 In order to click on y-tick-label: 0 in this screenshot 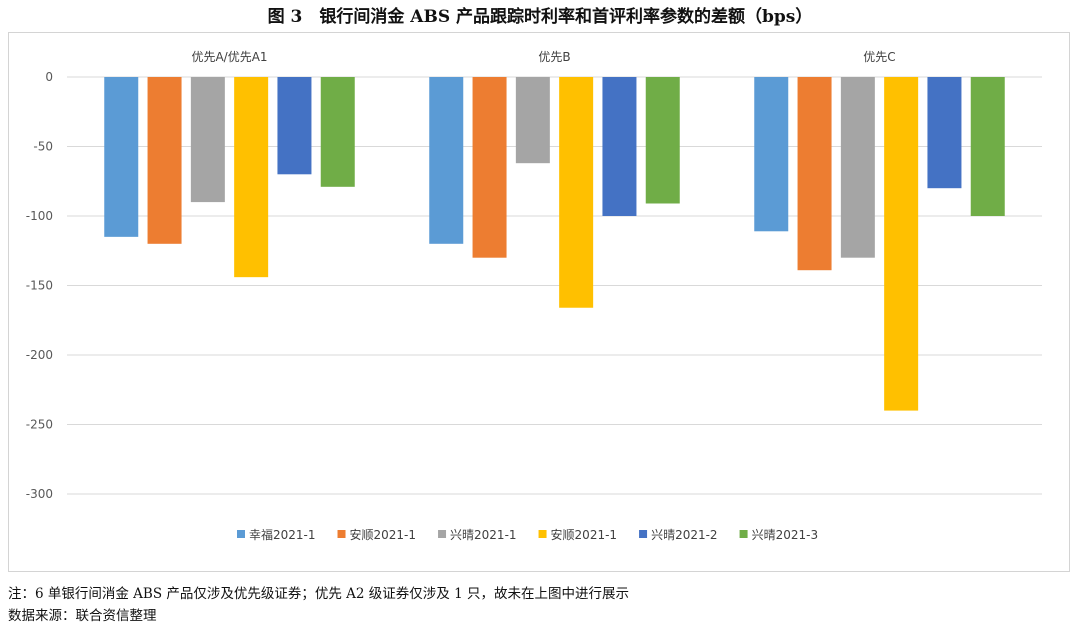, I will do `click(49, 77)`.